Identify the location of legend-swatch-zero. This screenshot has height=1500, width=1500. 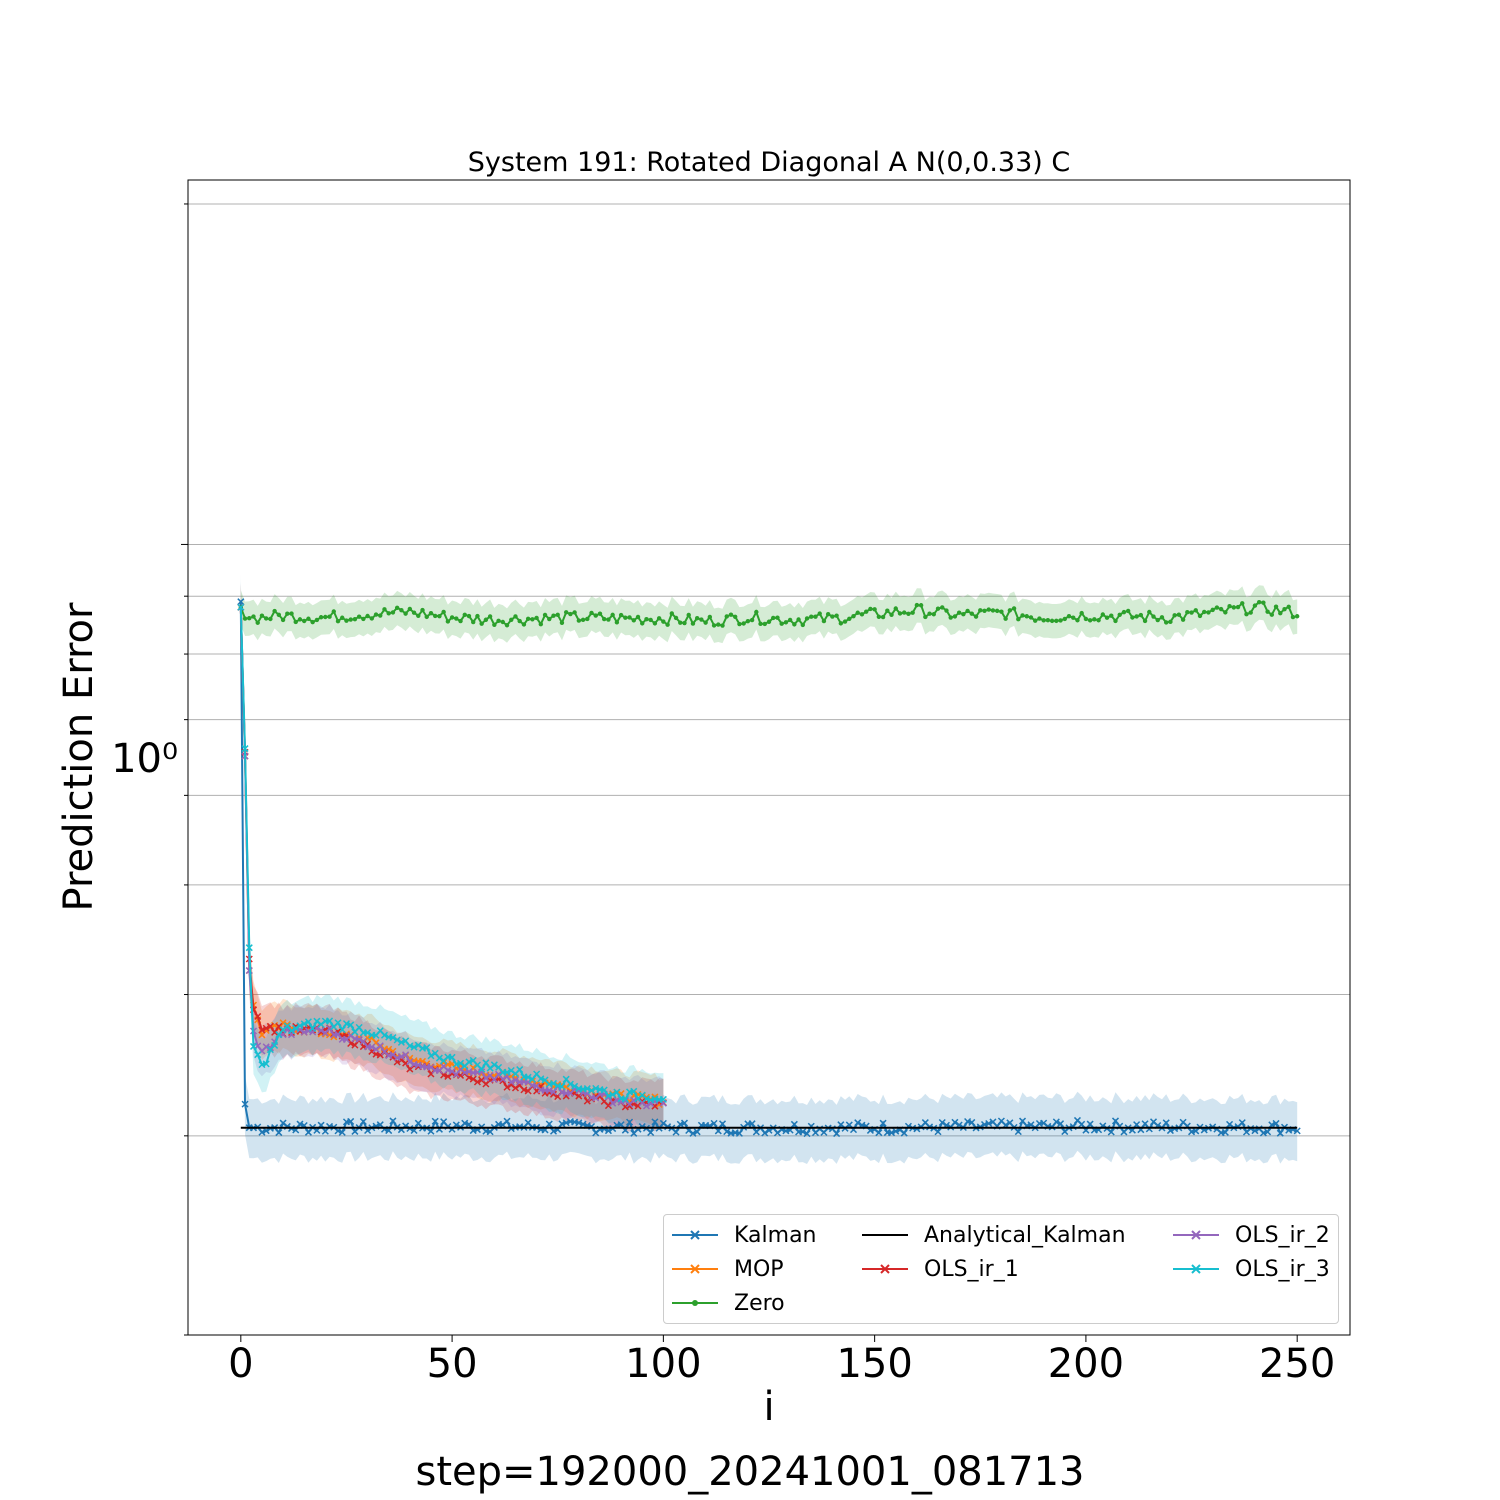
(695, 1303).